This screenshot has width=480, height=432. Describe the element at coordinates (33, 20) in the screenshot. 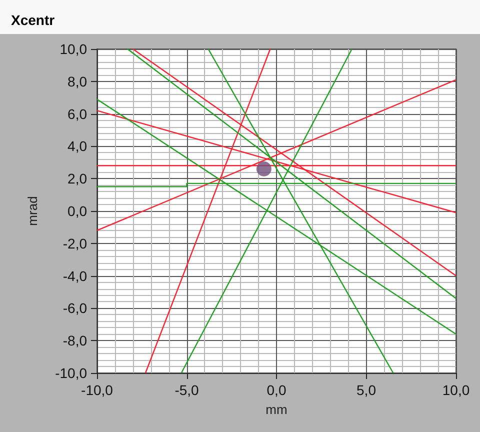

I see `chart-title: Xcentr` at that location.